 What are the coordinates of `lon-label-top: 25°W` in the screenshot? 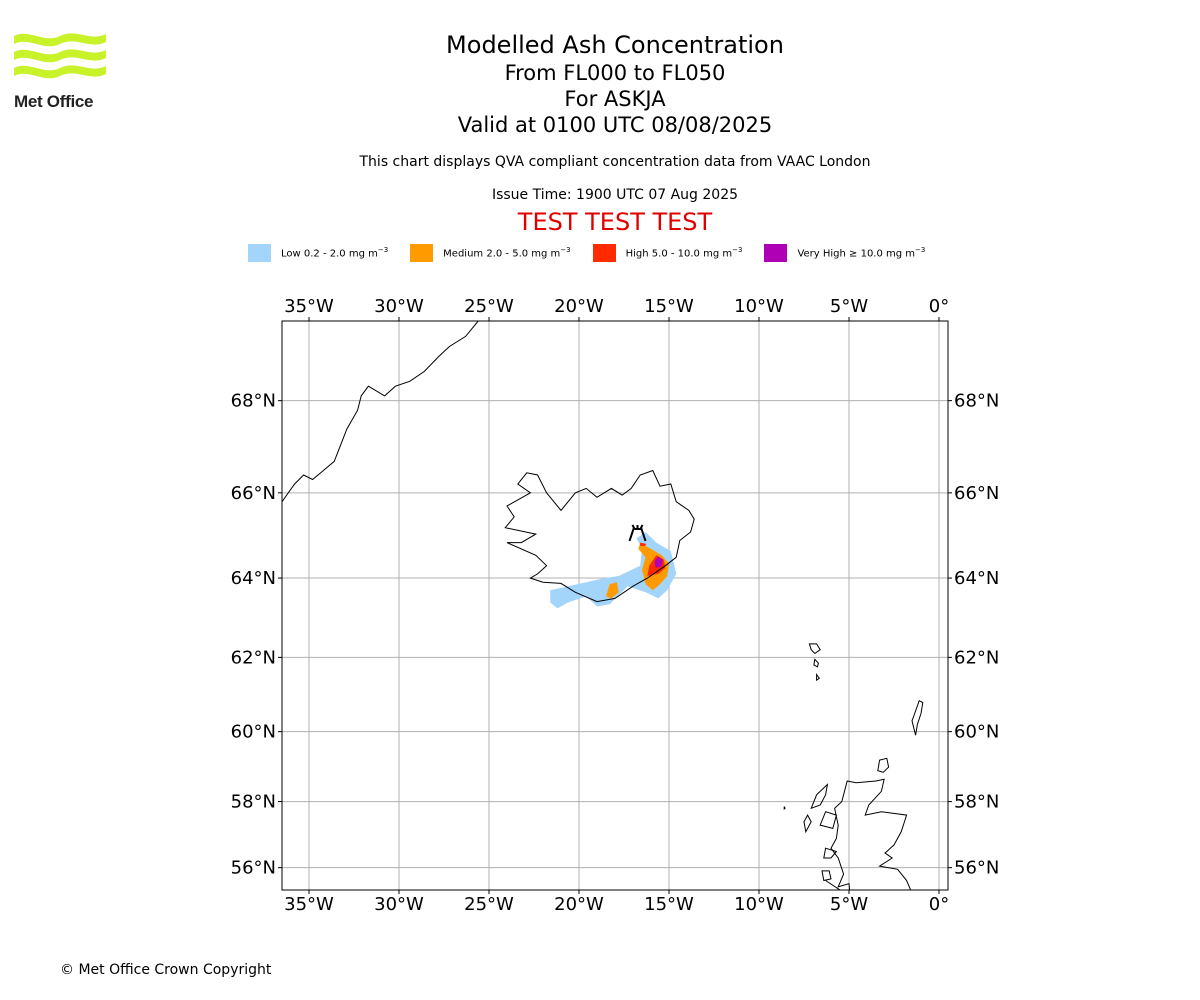 It's located at (489, 306).